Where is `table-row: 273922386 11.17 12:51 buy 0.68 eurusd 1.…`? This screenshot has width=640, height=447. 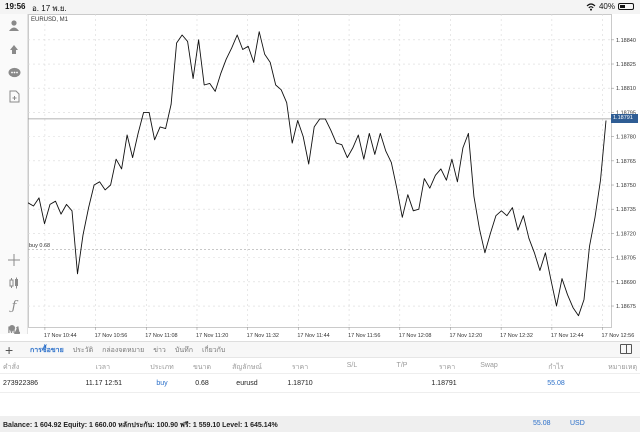 table-row: 273922386 11.17 12:51 buy 0.68 eurusd 1.… is located at coordinates (320, 383).